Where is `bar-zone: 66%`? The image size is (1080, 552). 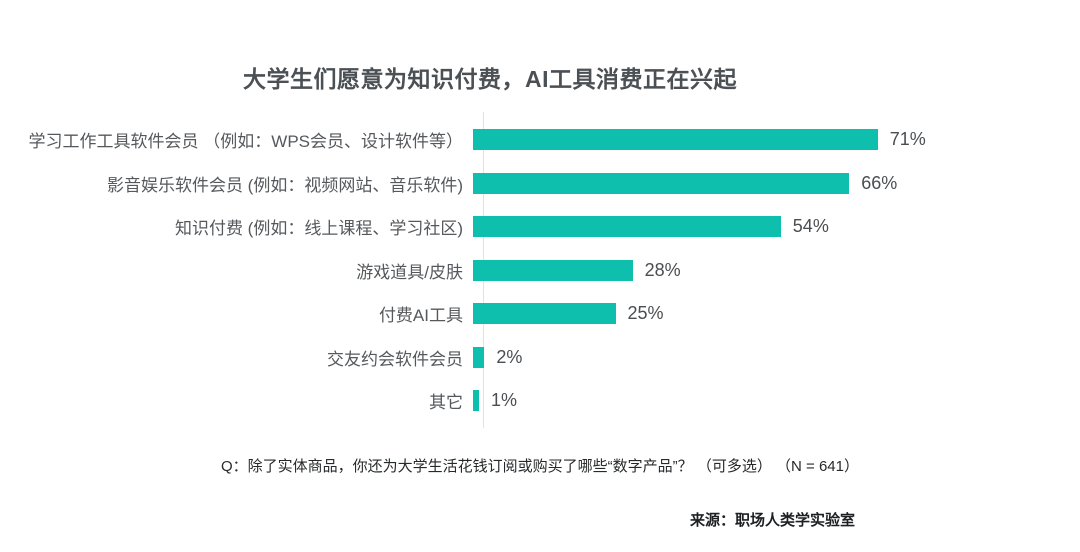
bar-zone: 66% is located at coordinates (776, 183).